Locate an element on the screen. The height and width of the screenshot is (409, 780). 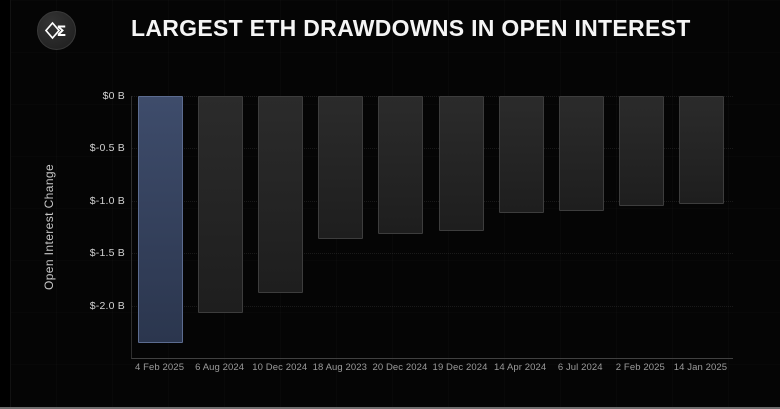
x-label: 19 Dec 2024 is located at coordinates (460, 367).